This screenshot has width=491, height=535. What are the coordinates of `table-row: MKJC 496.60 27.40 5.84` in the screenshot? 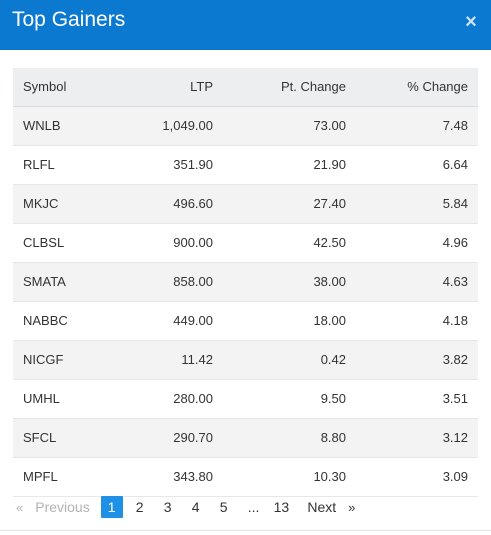 It's located at (245, 204).